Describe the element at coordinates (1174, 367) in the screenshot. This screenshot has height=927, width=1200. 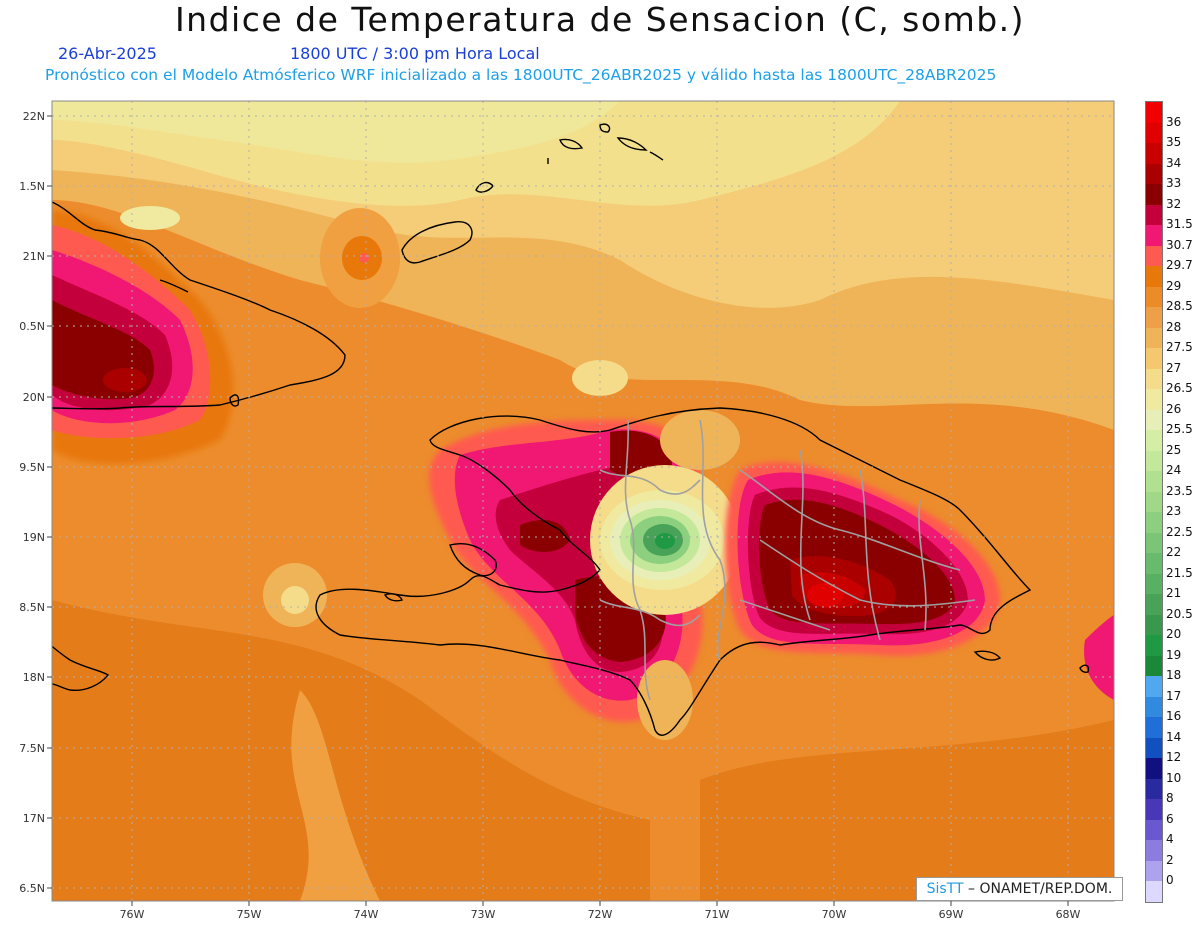
I see `legend-label: 27` at that location.